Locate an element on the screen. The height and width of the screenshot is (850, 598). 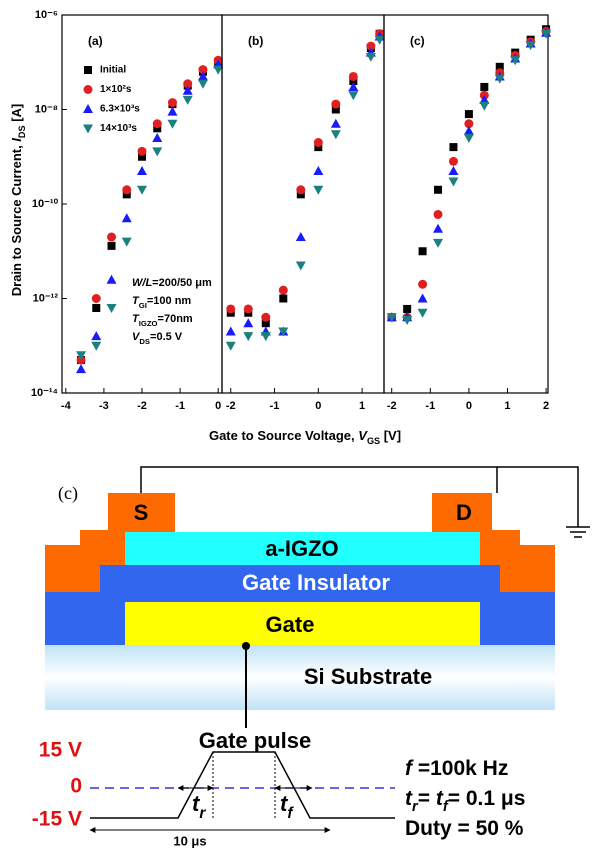
text-part: [V] is located at coordinates (390, 435).